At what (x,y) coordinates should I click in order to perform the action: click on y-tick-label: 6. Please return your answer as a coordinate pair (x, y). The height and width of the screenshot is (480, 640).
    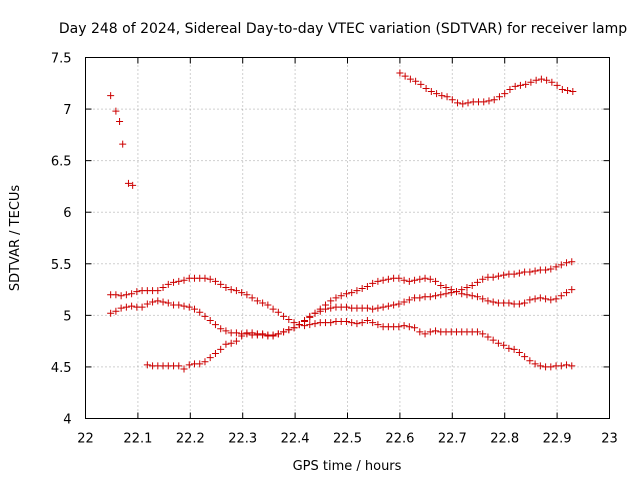
    Looking at the image, I should click on (67, 213).